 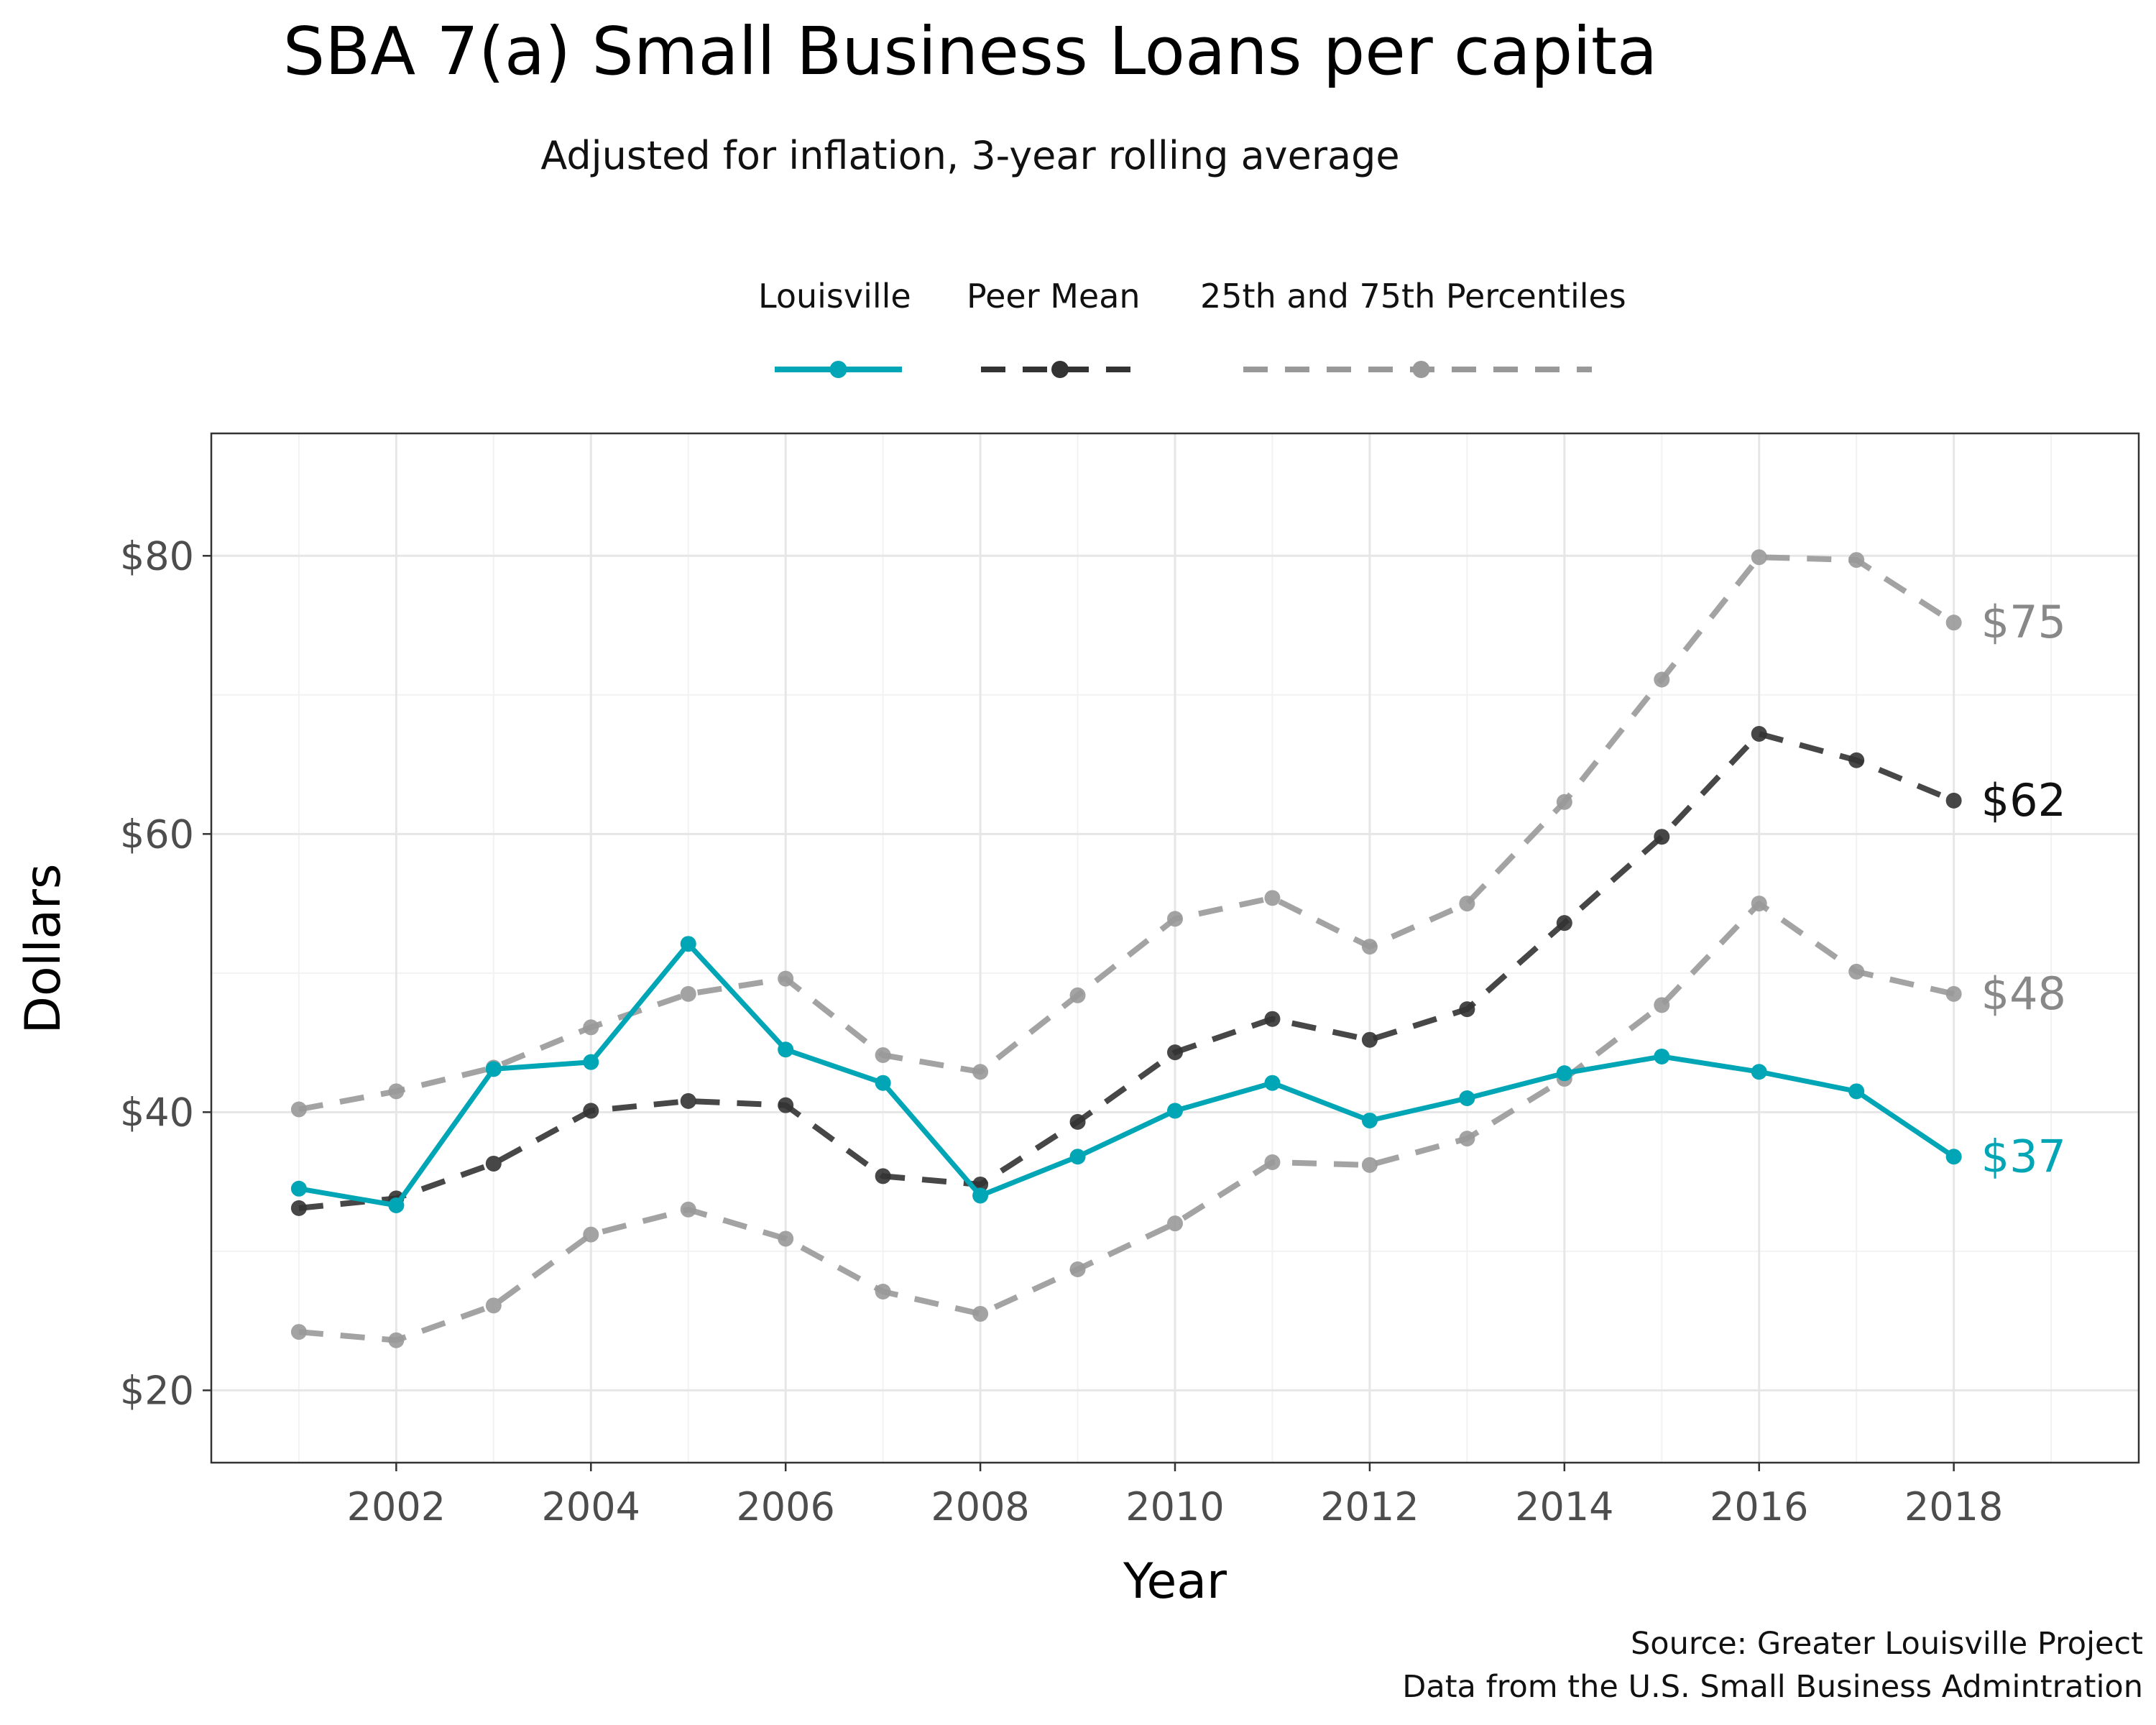 What do you see at coordinates (2024, 622) in the screenshot?
I see `end-label-25th-and-75th-percentiles: $75` at bounding box center [2024, 622].